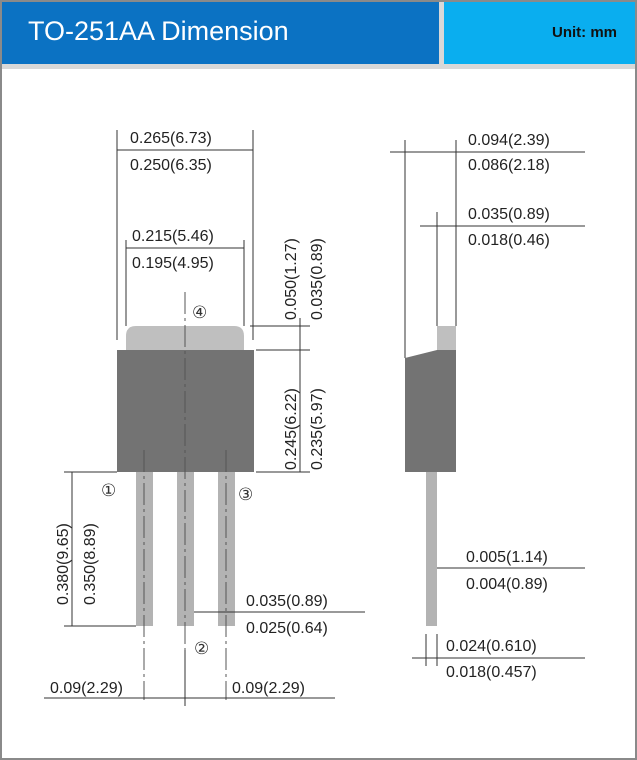 The height and width of the screenshot is (760, 637). What do you see at coordinates (108, 491) in the screenshot?
I see `pin-1-label: ①` at bounding box center [108, 491].